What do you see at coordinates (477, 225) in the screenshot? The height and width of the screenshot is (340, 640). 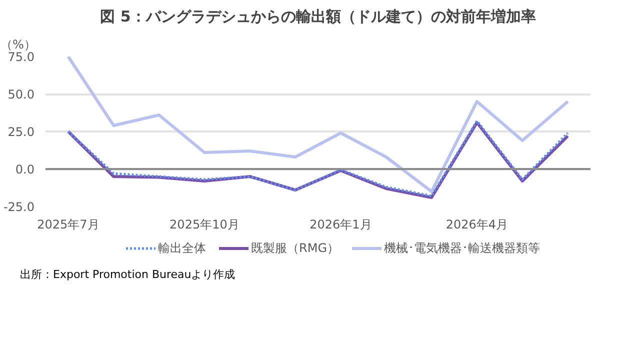 I see `x-tick-label: 2026年4月` at bounding box center [477, 225].